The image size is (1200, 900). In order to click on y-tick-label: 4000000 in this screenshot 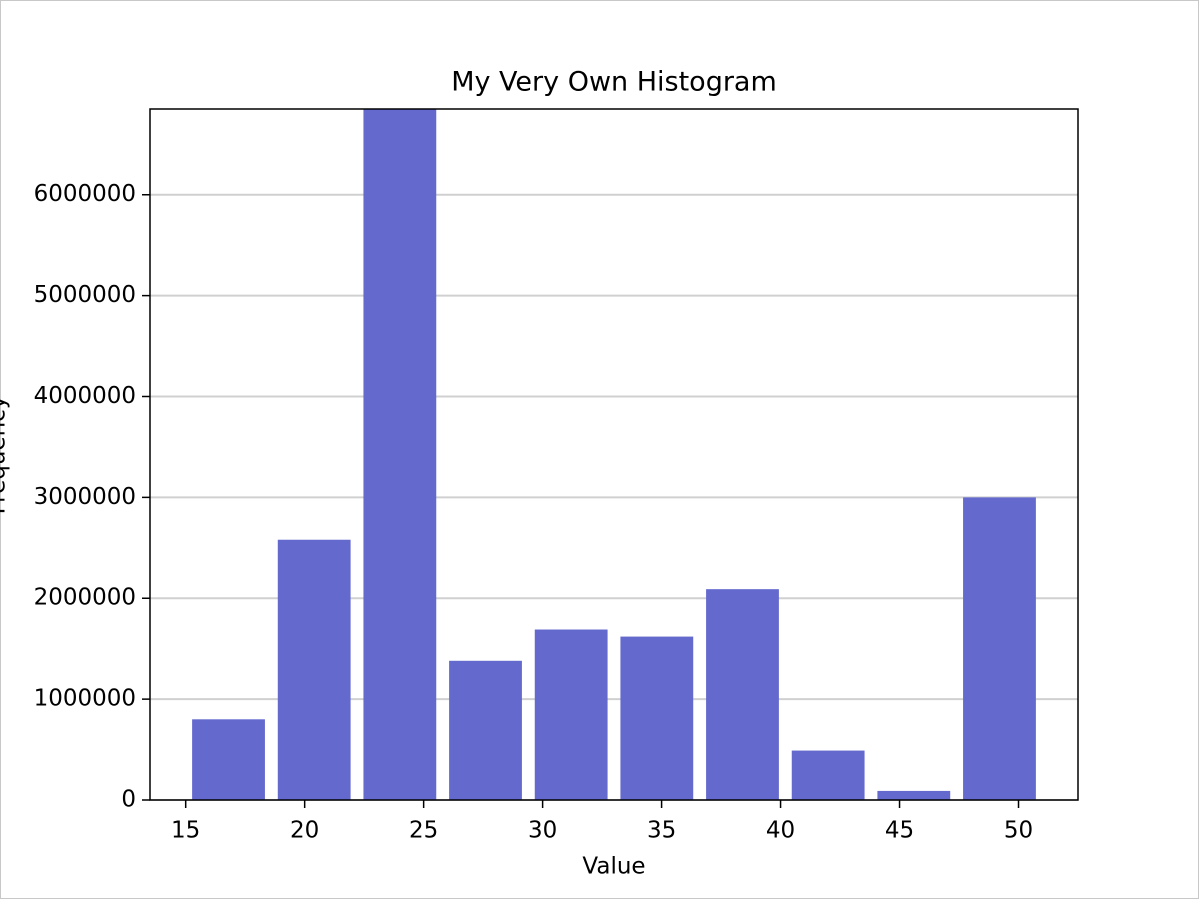, I will do `click(85, 396)`.